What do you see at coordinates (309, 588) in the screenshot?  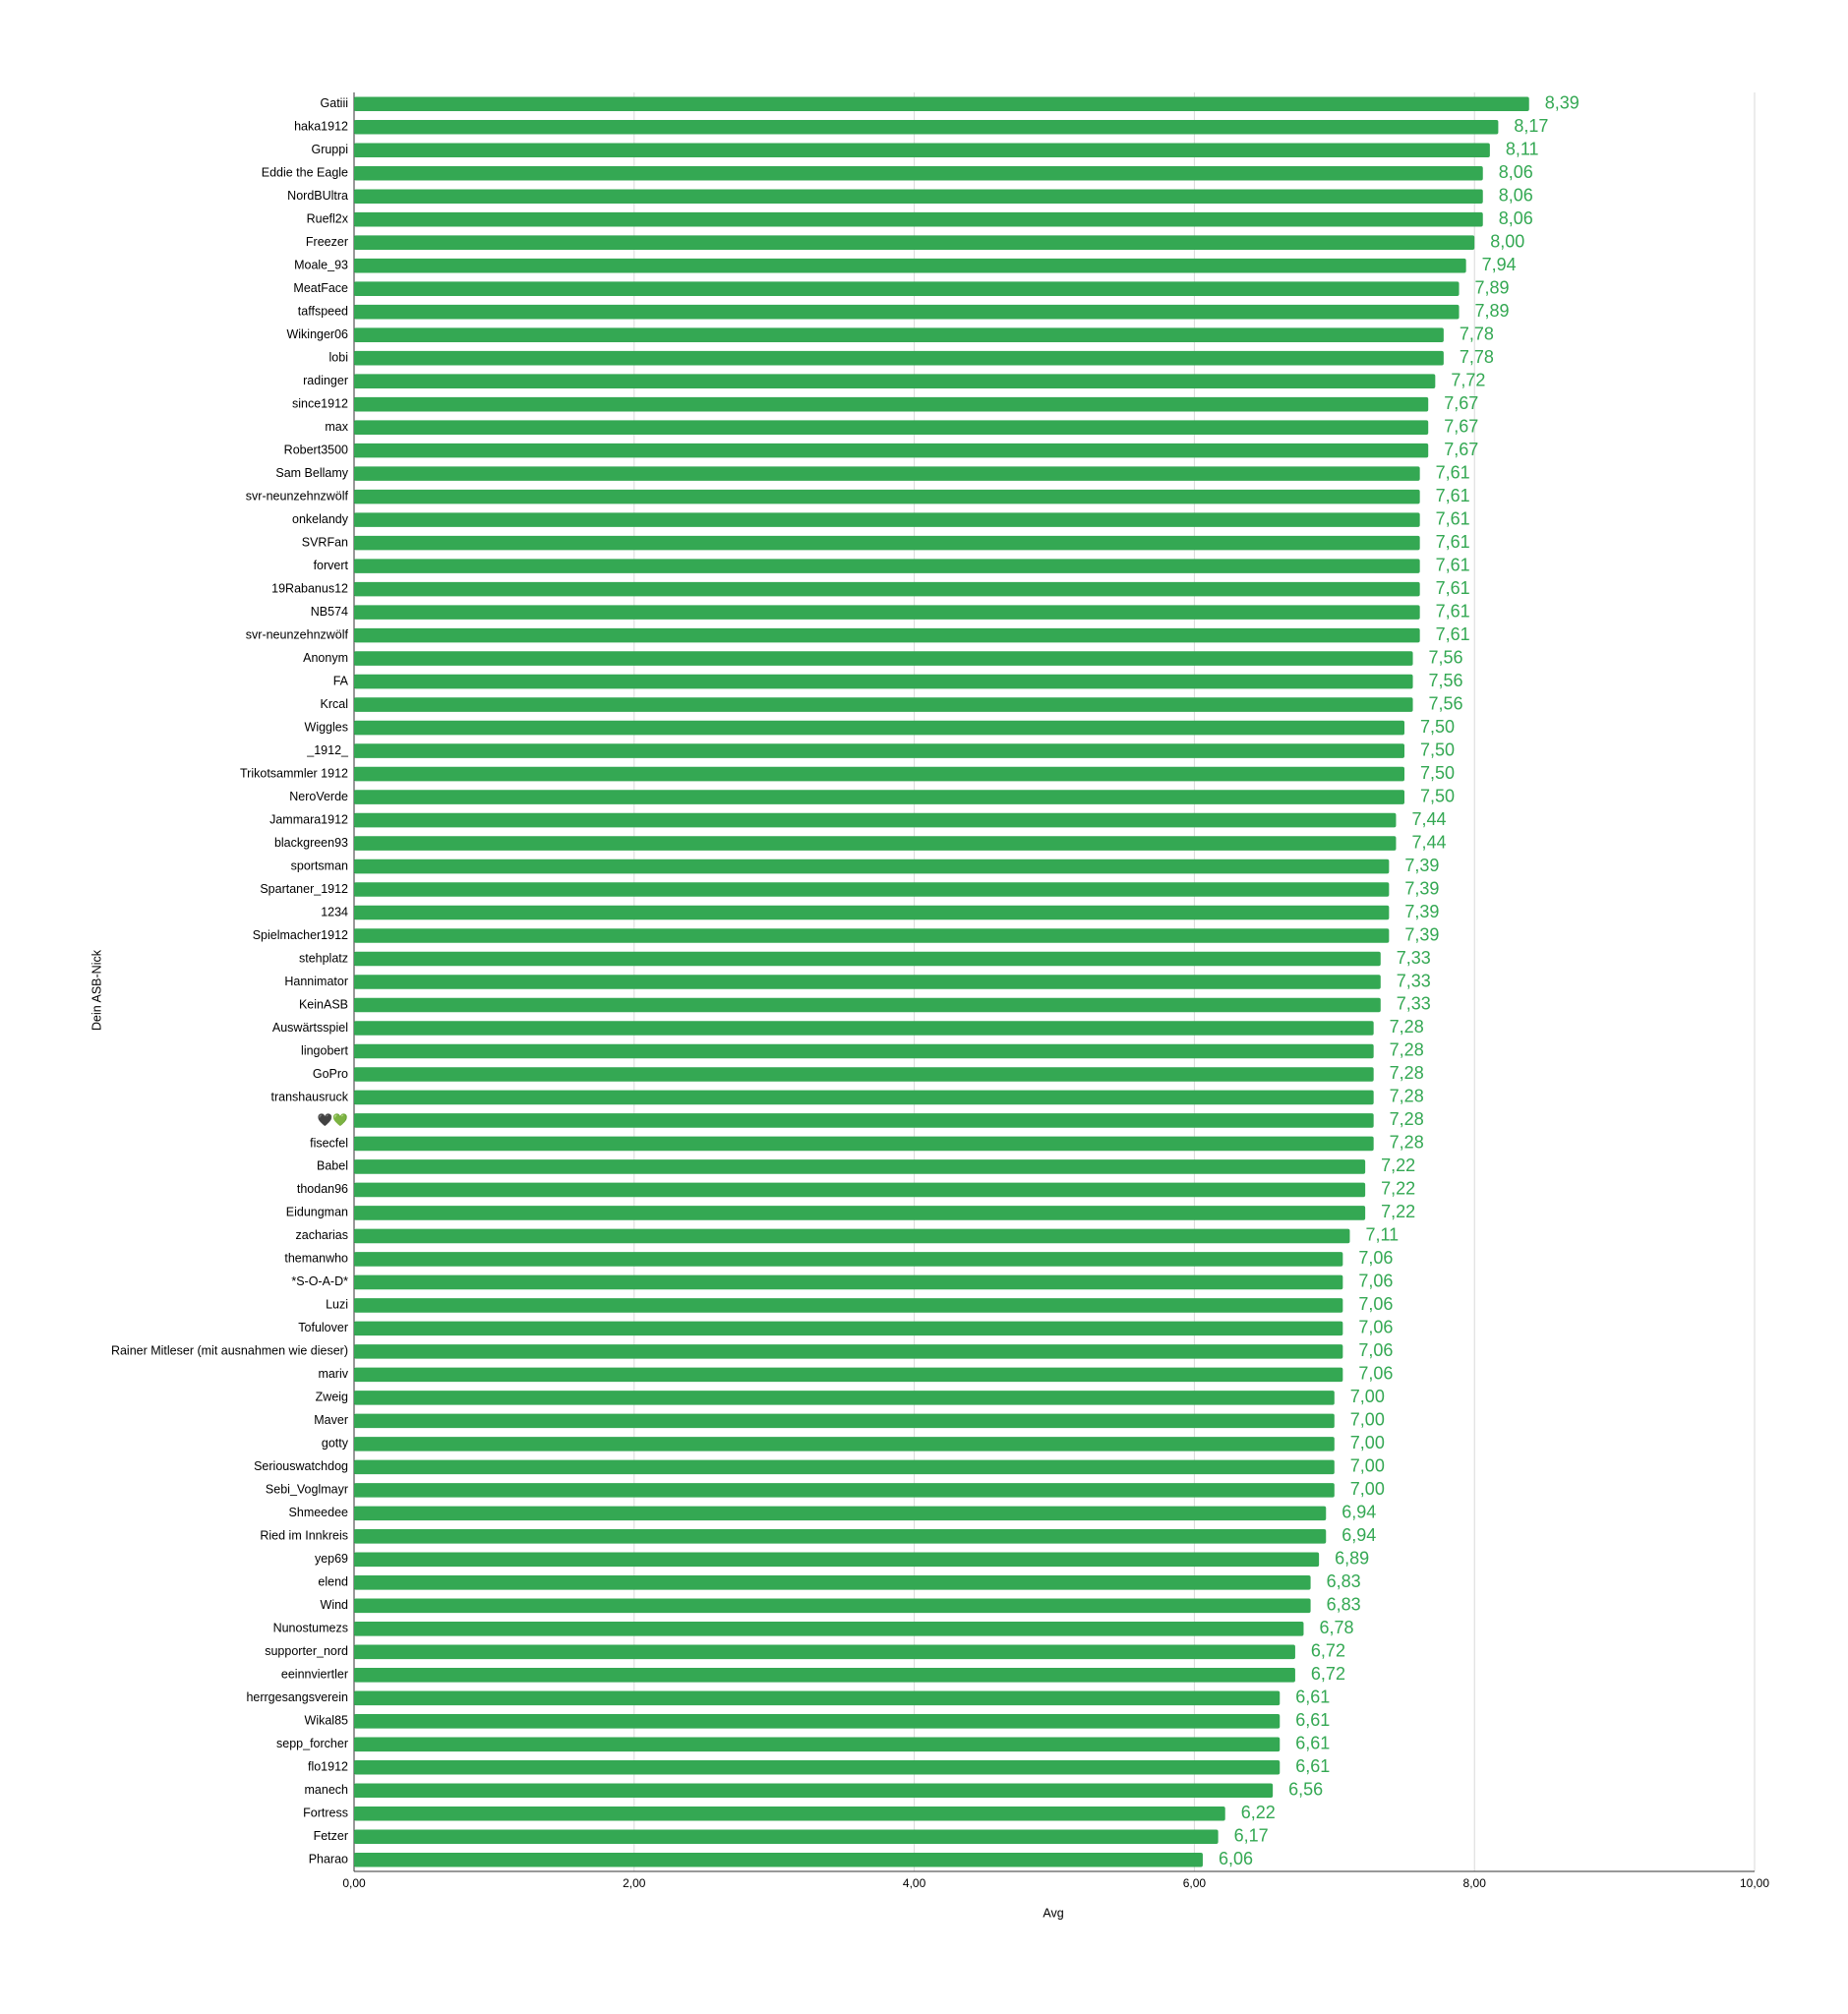 I see `y-tick-label: 19Rabanus12` at bounding box center [309, 588].